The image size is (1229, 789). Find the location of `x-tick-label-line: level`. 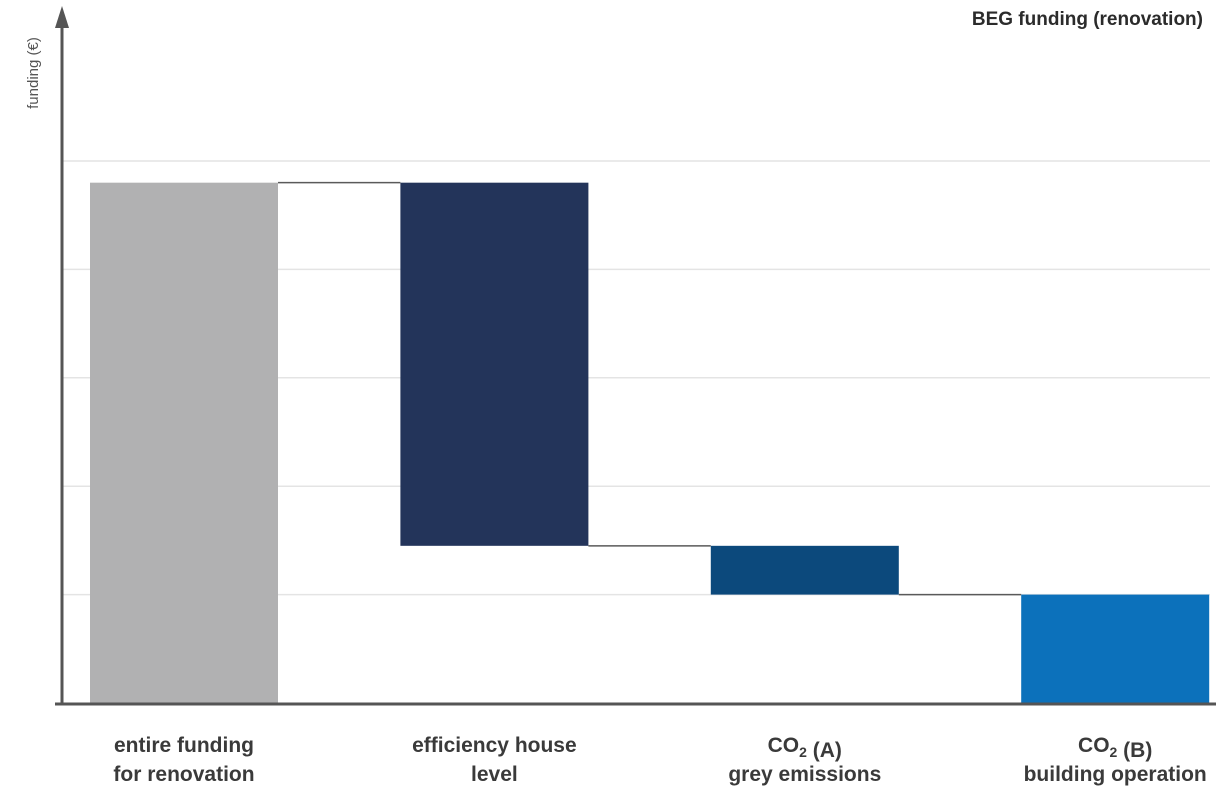

x-tick-label-line: level is located at coordinates (494, 774).